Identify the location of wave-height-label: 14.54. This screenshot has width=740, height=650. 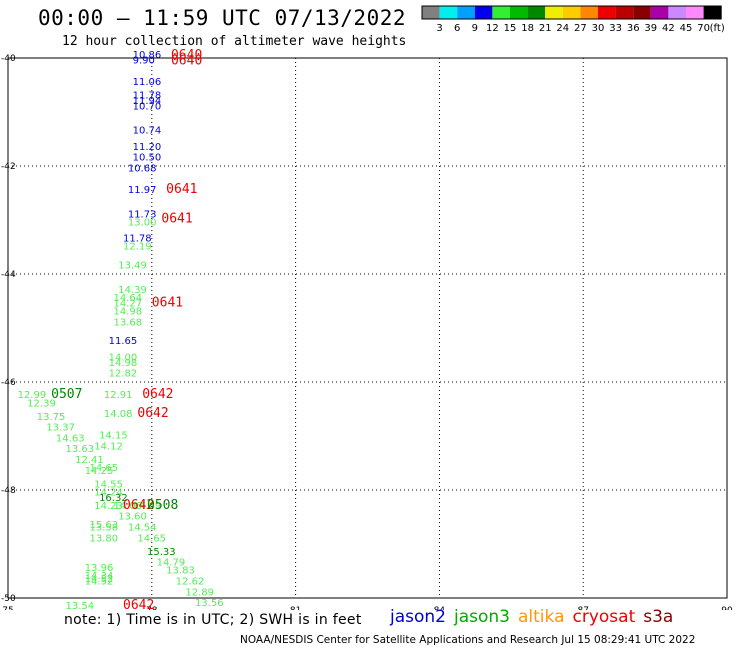
(142, 528).